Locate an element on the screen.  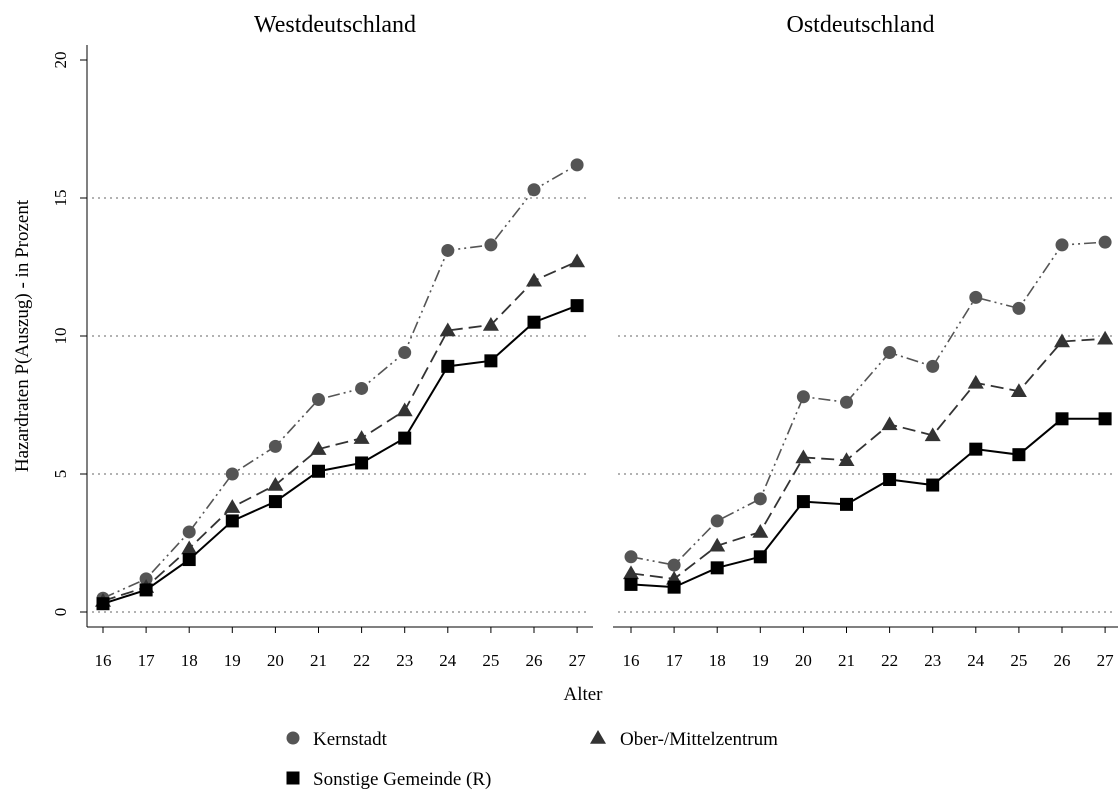
legend-entry: Sonstige Gemeinde (R) is located at coordinates (402, 779).